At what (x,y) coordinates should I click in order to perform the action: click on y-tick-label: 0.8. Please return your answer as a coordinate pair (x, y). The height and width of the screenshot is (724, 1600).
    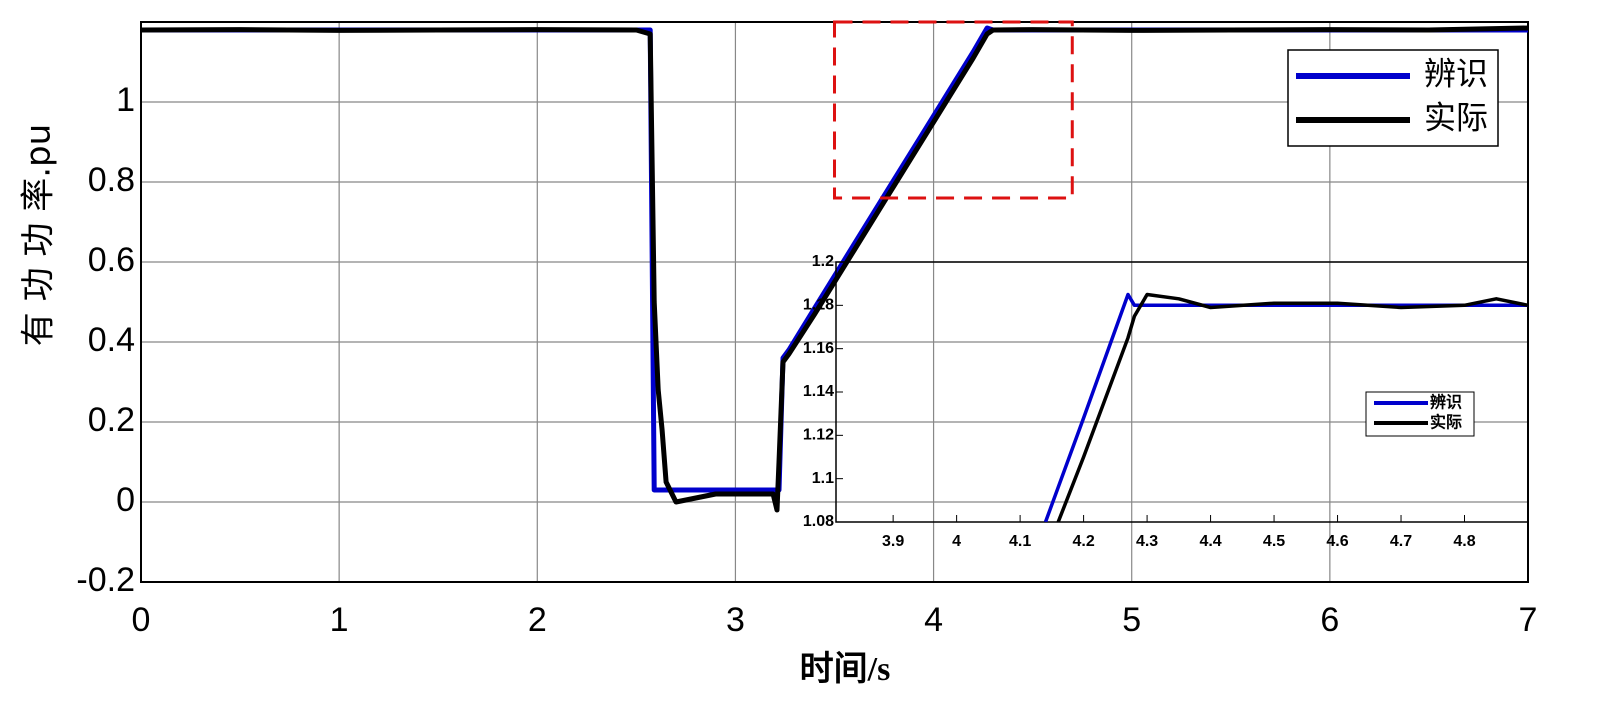
    Looking at the image, I should click on (111, 180).